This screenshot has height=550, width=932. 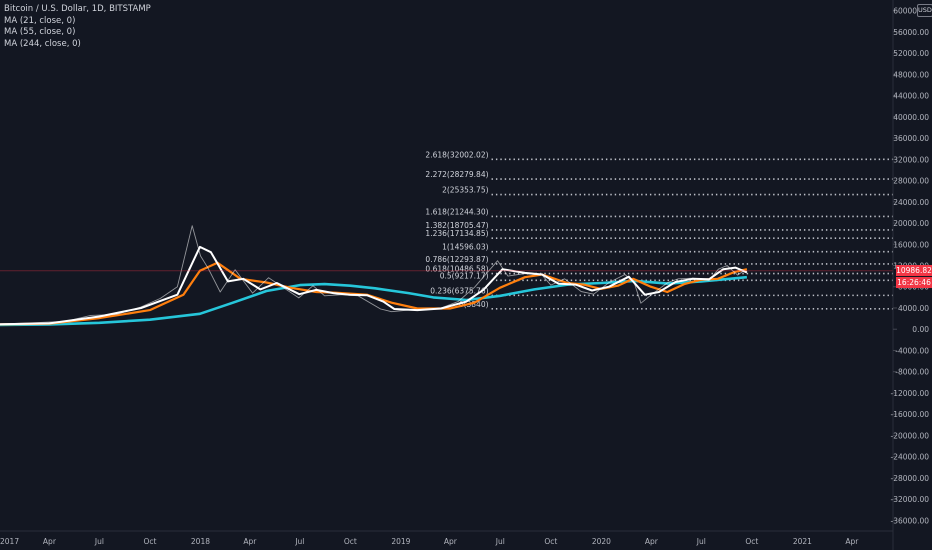 What do you see at coordinates (911, 74) in the screenshot?
I see `y-tick-label: 48000.00` at bounding box center [911, 74].